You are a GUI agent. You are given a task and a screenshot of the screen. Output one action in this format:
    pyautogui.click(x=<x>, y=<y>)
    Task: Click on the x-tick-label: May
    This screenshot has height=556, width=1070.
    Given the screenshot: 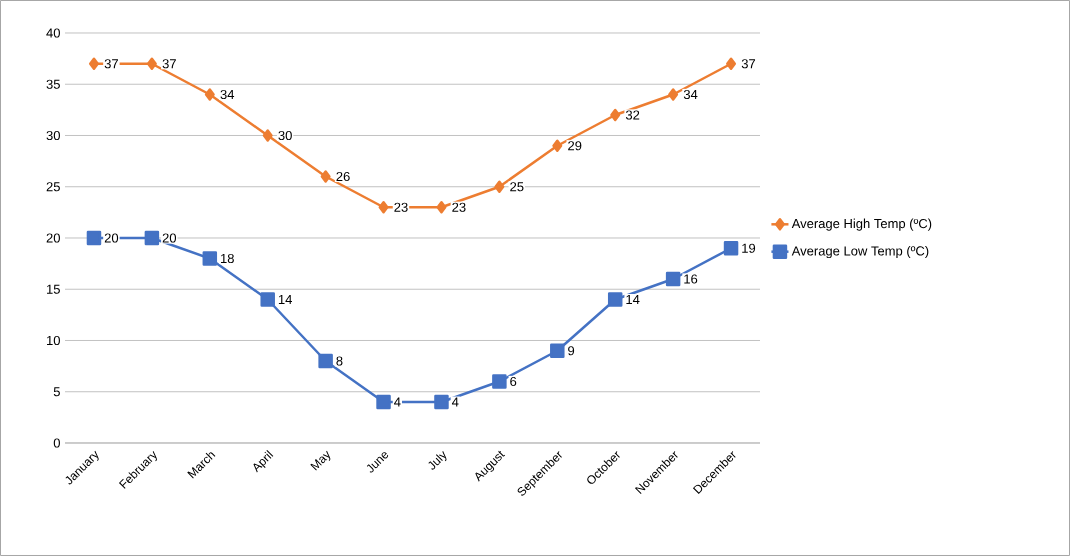 What is the action you would take?
    pyautogui.click(x=320, y=460)
    